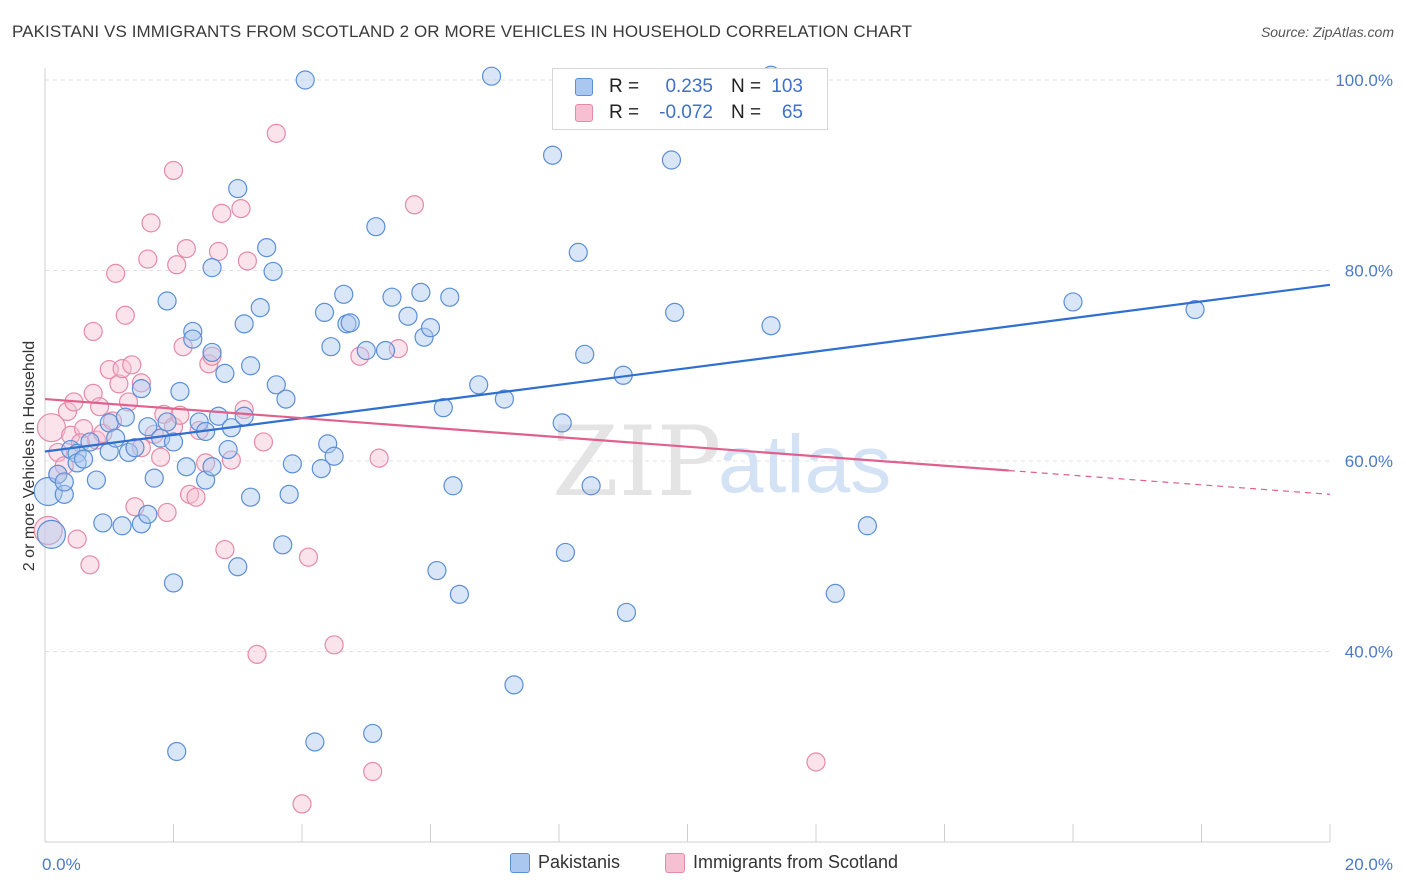 This screenshot has width=1406, height=892. I want to click on y-tick-label: 80.0%, so click(1369, 271).